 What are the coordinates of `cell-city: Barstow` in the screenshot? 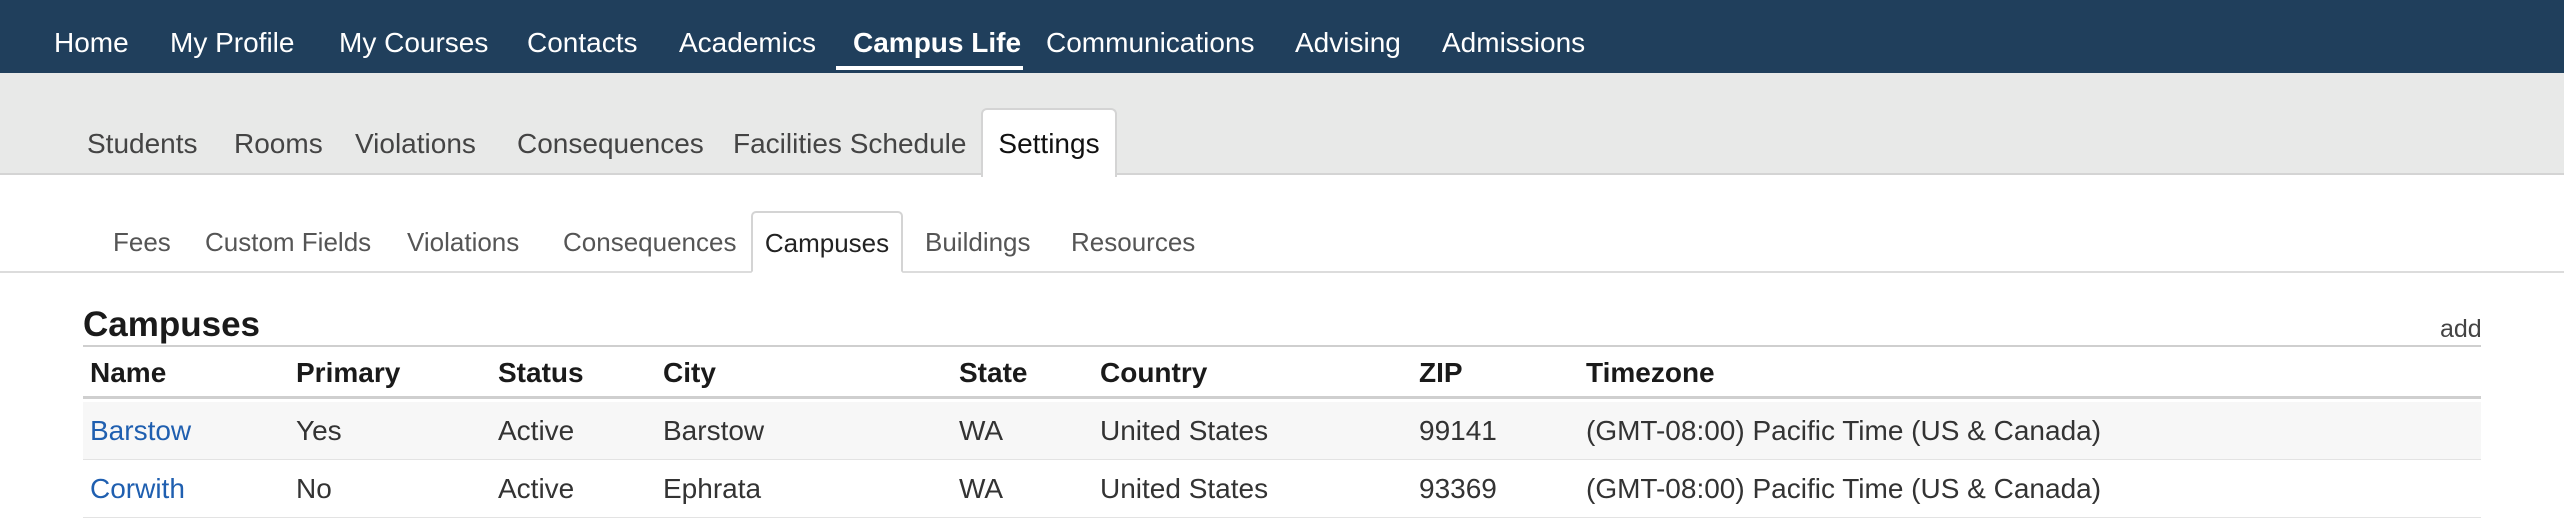 It's located at (714, 430).